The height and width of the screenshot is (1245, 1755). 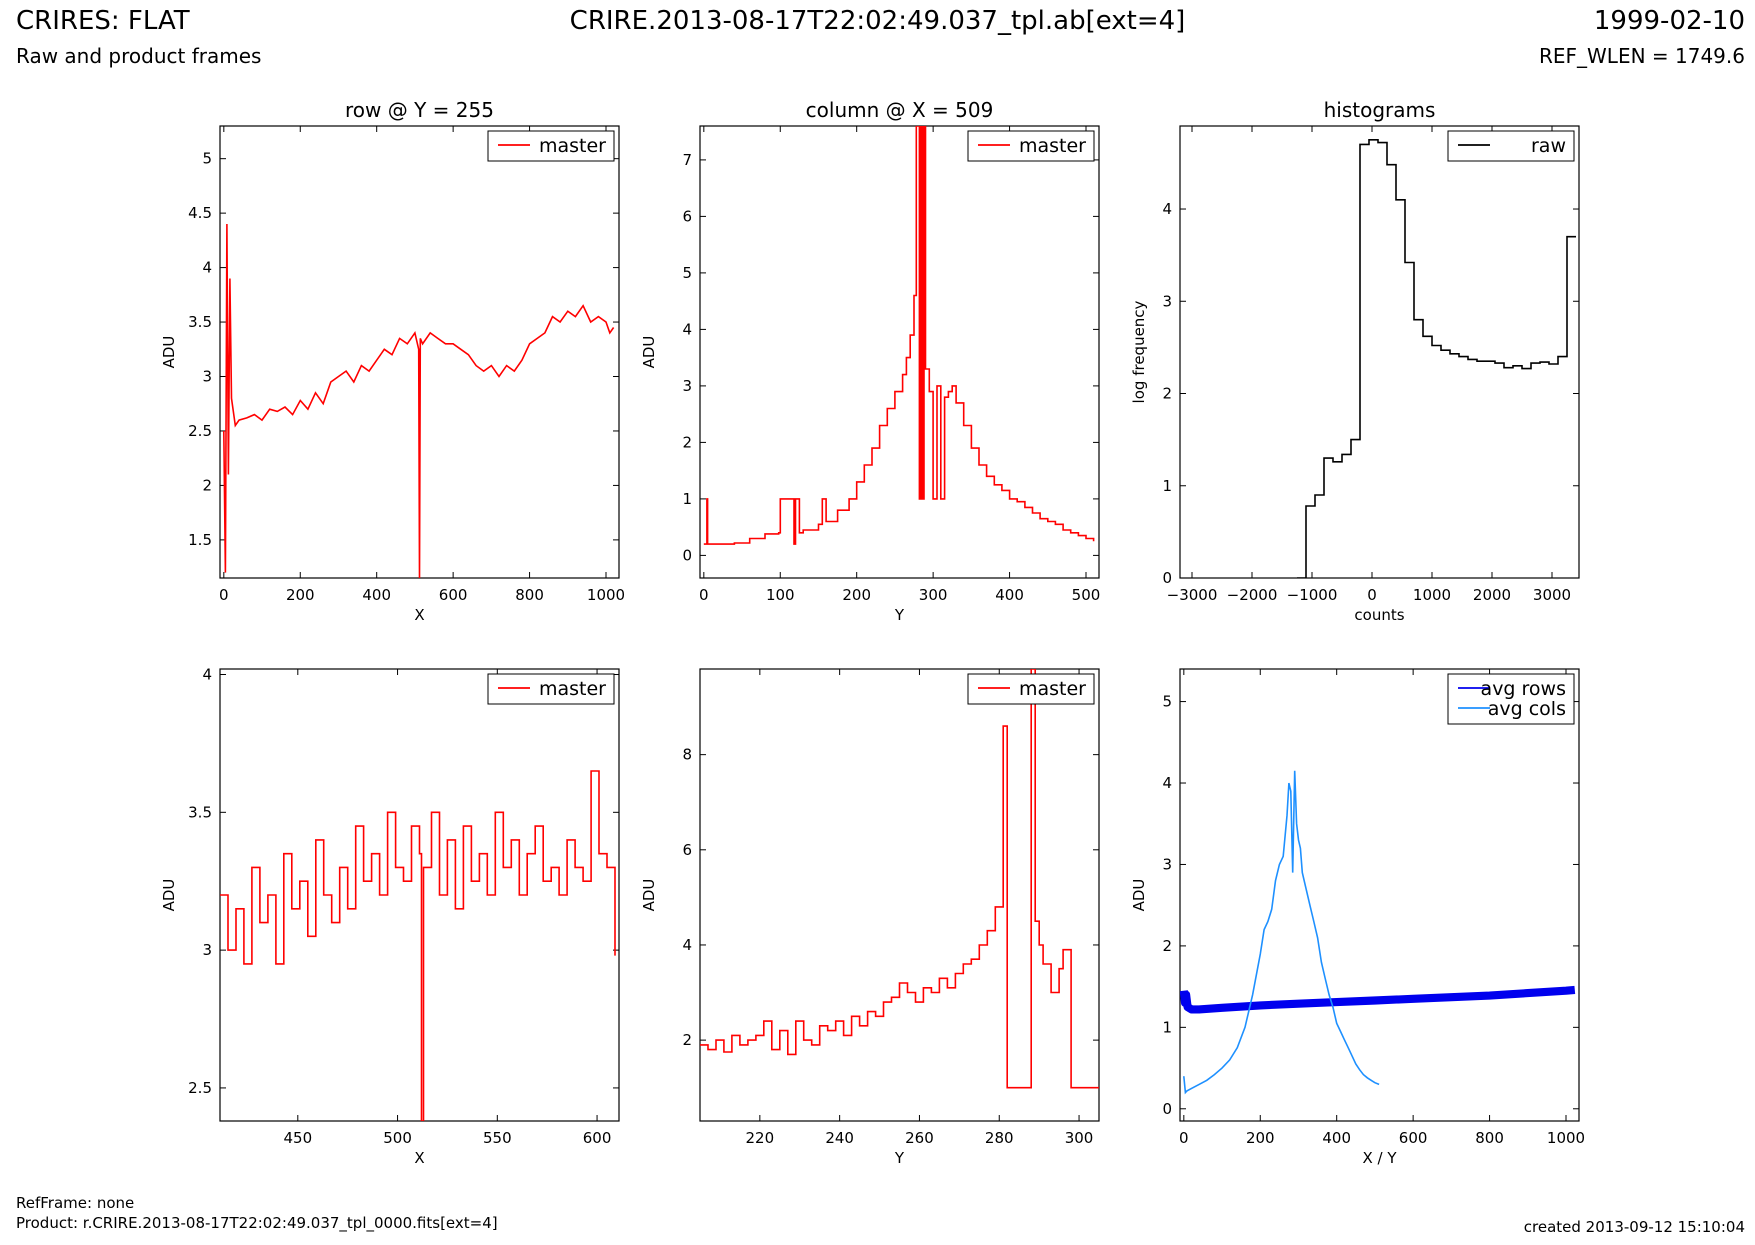 I want to click on x-tick-label: −2000, so click(x=1252, y=595).